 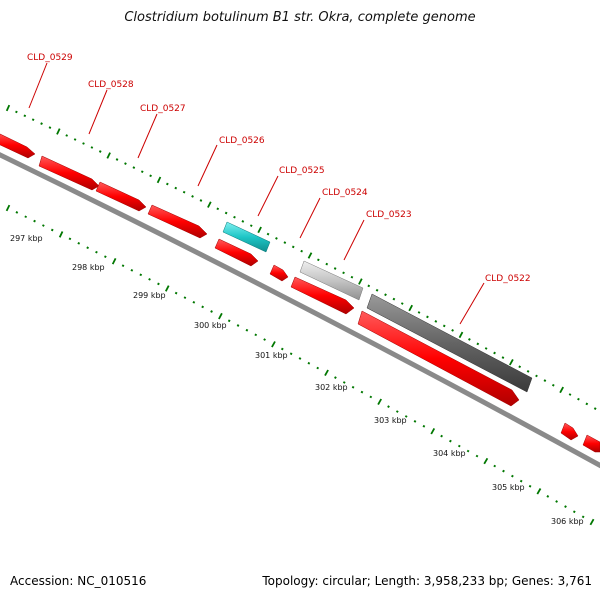 I want to click on gene-label-cld-0525: CLD_0525, so click(x=302, y=171).